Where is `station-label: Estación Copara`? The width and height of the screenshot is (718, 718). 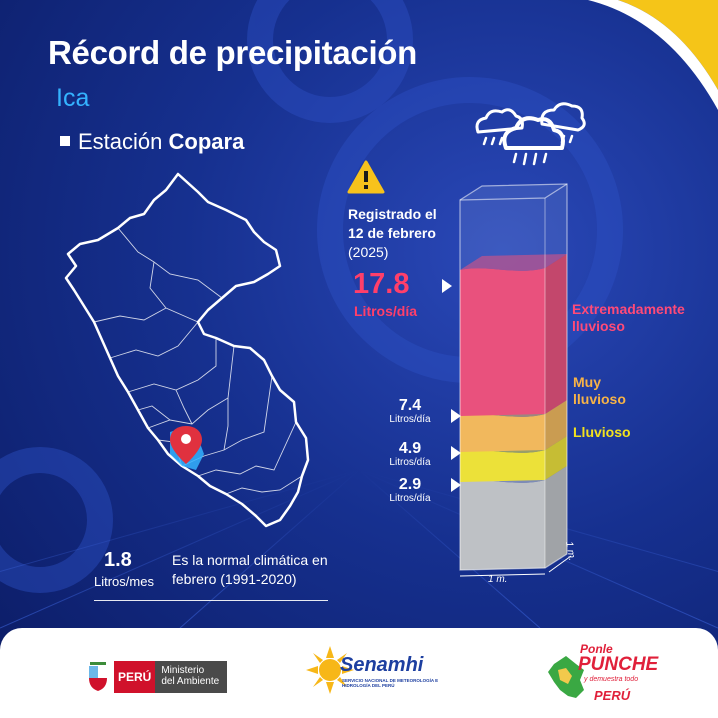
station-label: Estación Copara is located at coordinates (152, 142).